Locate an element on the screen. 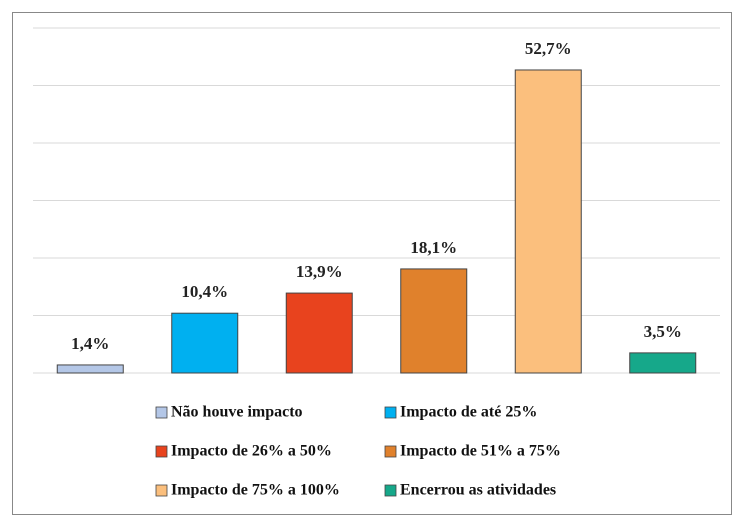  data-label: 10,4% is located at coordinates (204, 291).